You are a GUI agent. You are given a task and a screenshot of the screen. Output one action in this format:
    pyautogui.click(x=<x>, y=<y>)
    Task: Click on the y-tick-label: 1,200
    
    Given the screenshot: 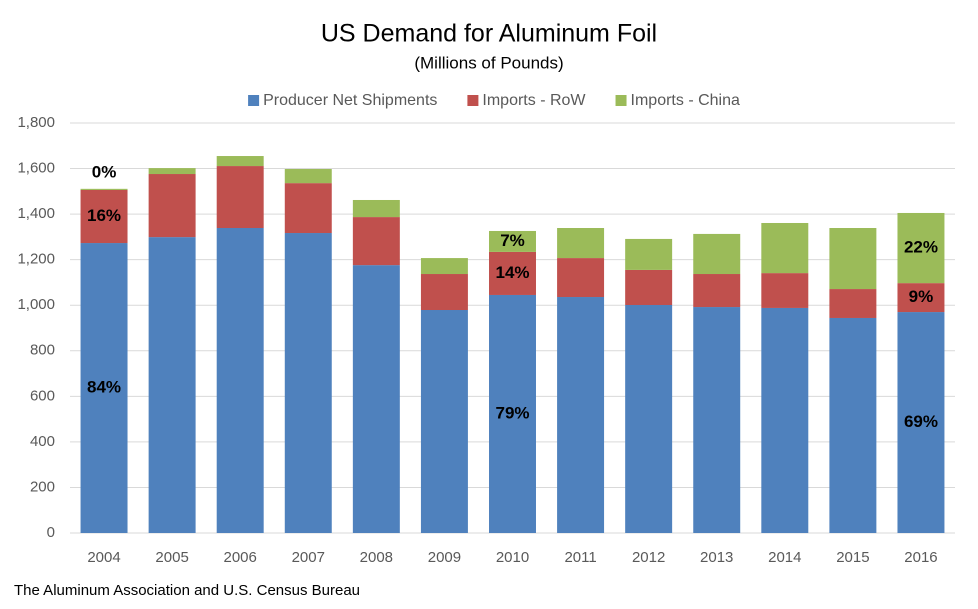 What is the action you would take?
    pyautogui.click(x=36, y=259)
    